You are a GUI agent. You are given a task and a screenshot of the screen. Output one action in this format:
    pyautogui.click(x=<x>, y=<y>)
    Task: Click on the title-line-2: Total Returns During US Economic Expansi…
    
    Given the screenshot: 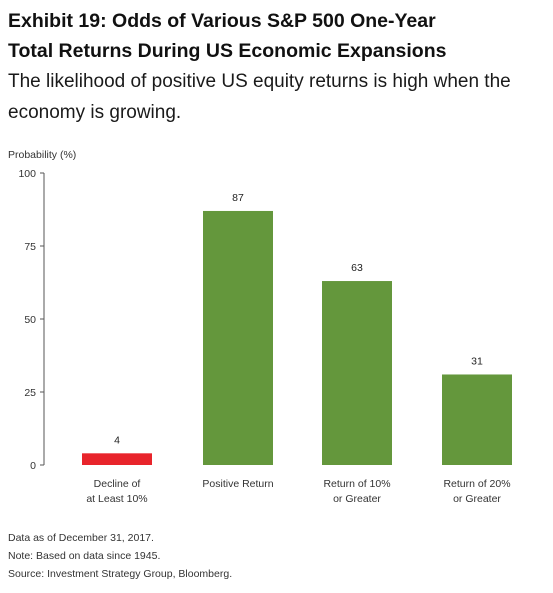 What is the action you would take?
    pyautogui.click(x=227, y=51)
    